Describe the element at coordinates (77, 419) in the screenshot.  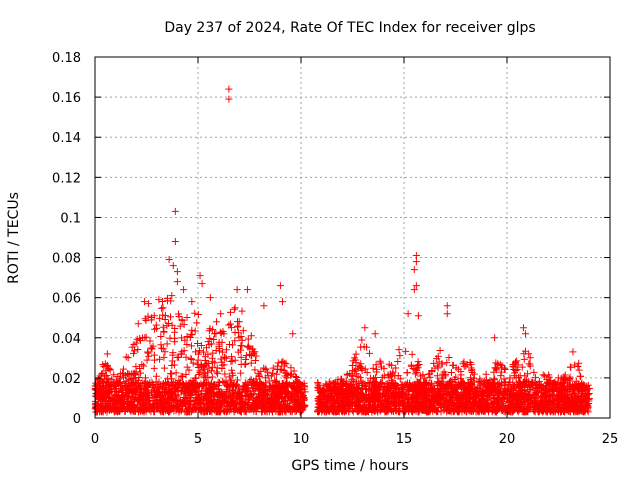
I see `y-tick-label: 0` at that location.